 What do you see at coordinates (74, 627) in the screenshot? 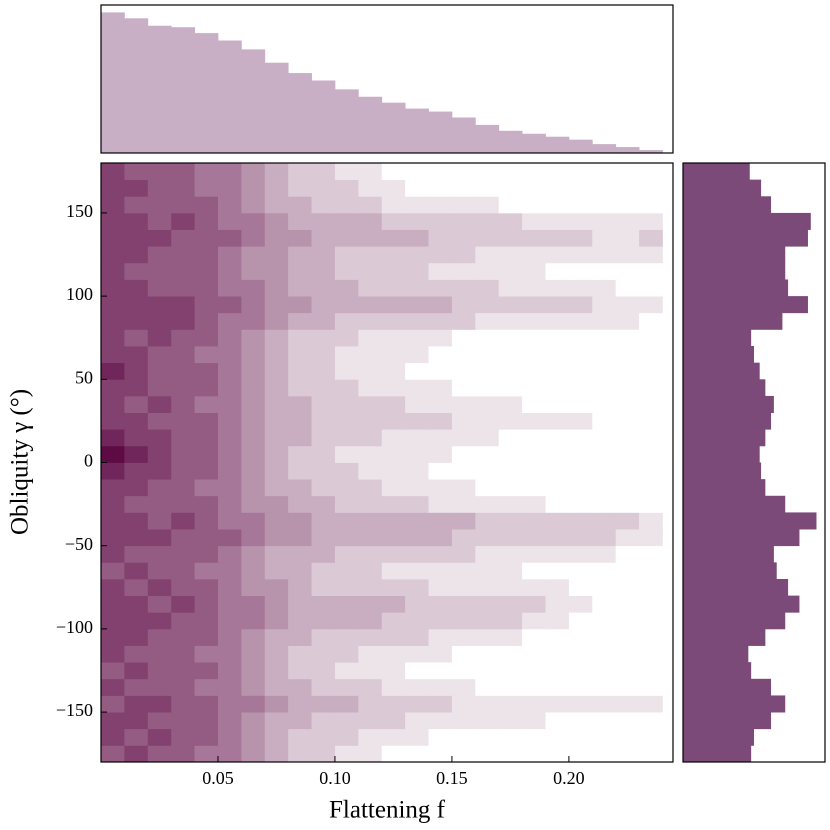
I see `y-tick-label: −100` at bounding box center [74, 627].